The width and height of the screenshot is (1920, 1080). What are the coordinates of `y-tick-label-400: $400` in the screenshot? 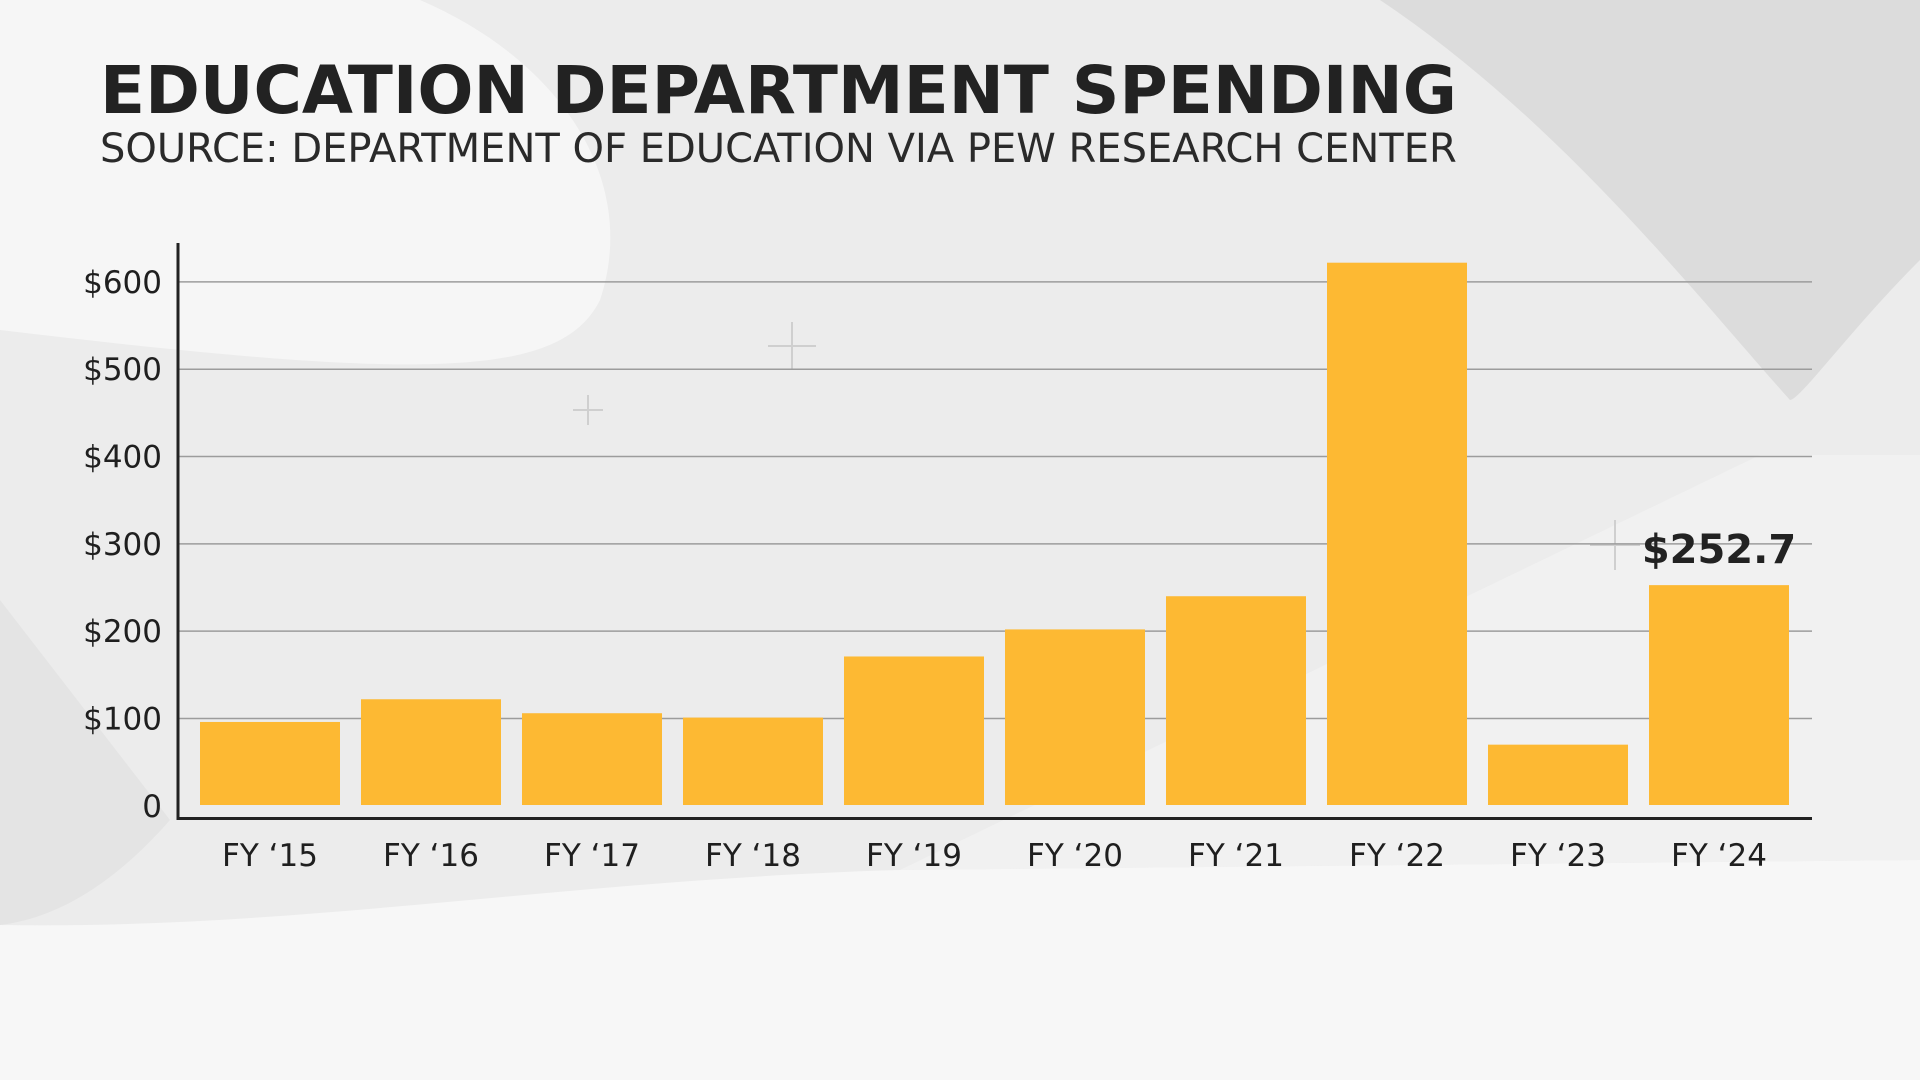 It's located at (122, 458).